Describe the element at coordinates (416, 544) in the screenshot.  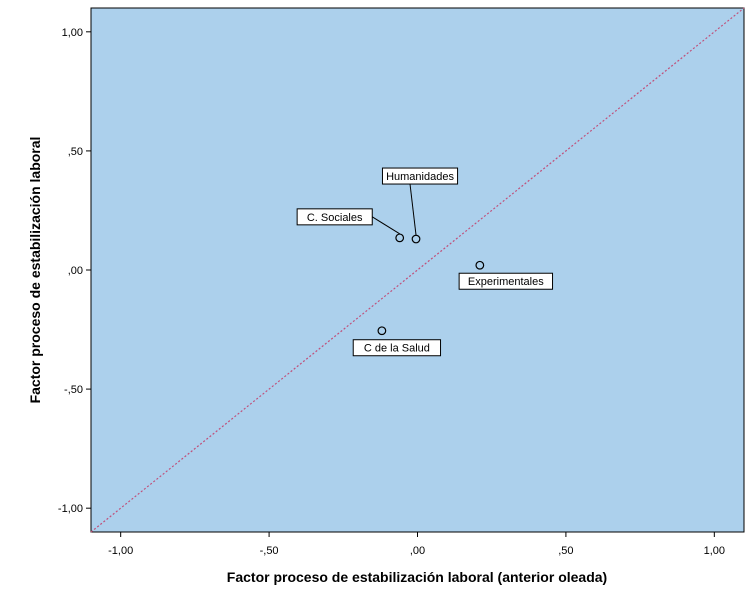
I see `x-axis: -1,00 -,50 ,00 ,50 1,00` at that location.